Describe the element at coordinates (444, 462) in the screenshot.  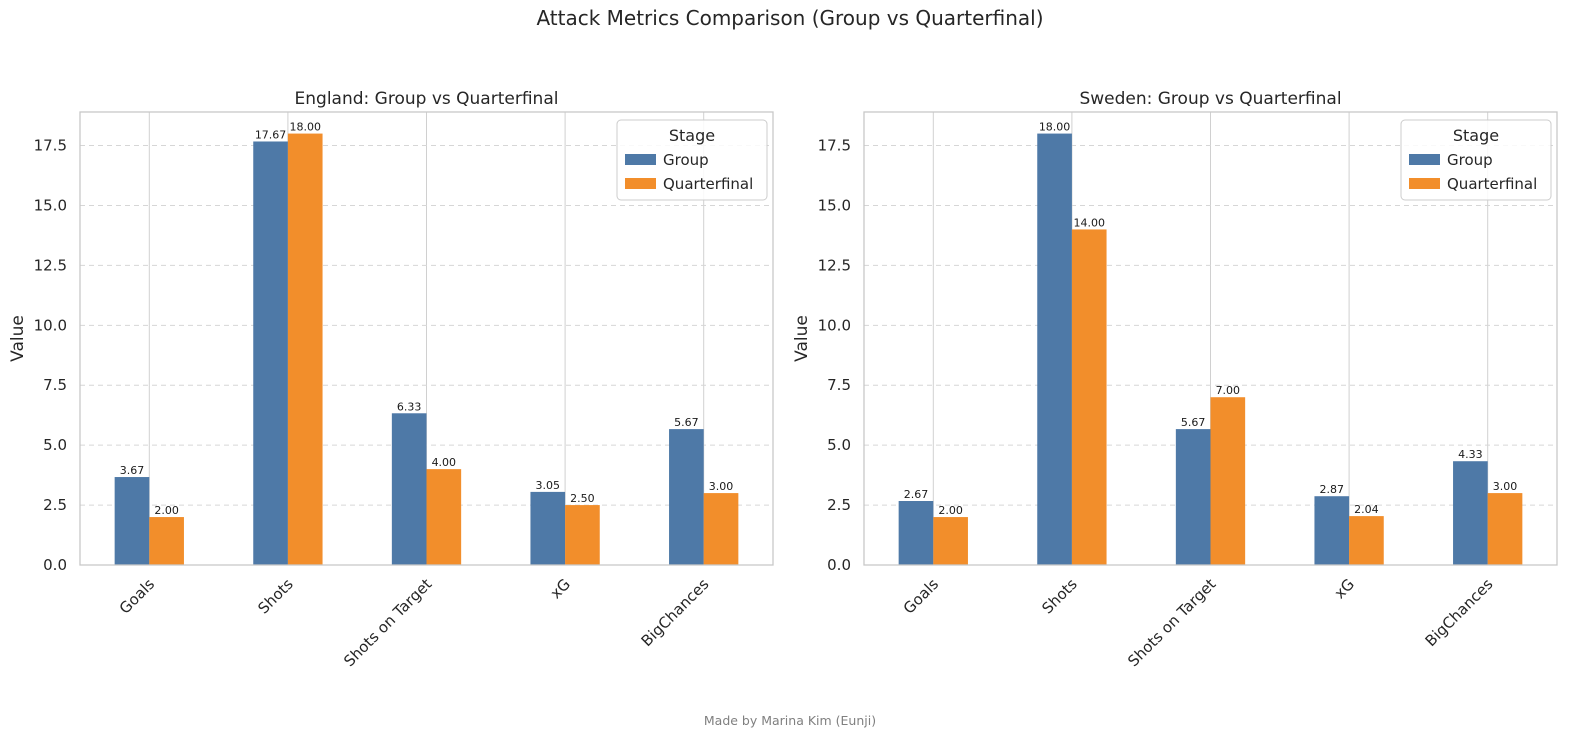
I see `bar-value-label: 4.00` at that location.